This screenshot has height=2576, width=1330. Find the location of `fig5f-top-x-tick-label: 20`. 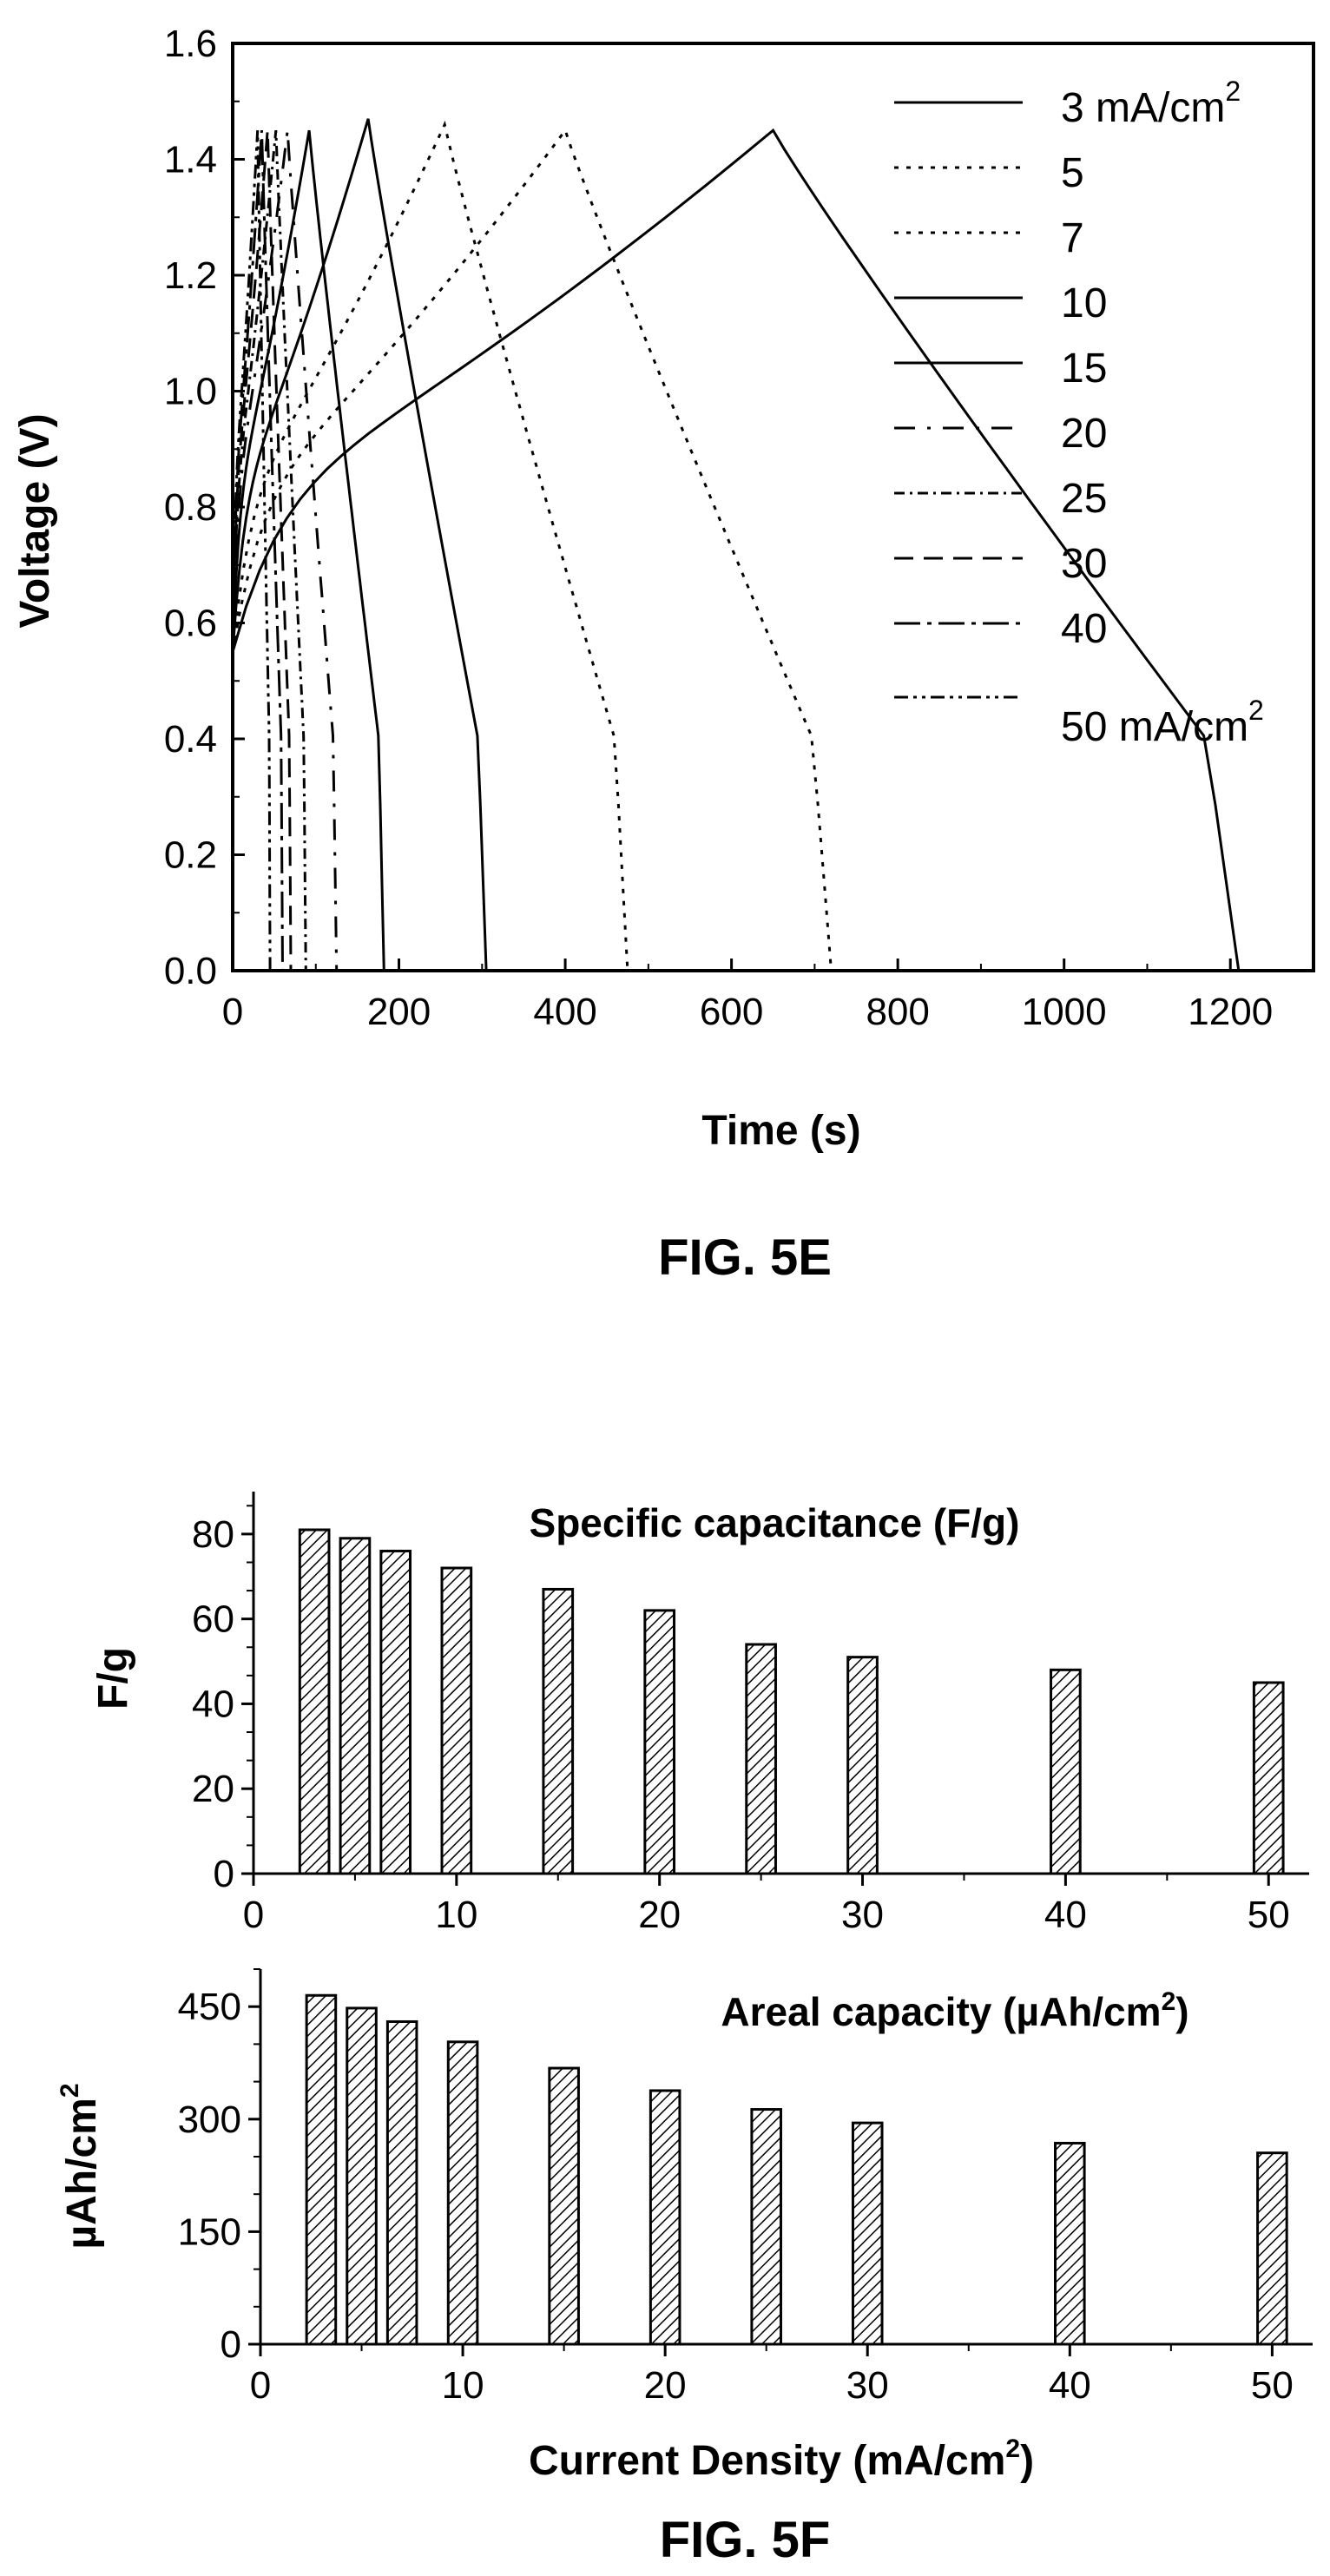

fig5f-top-x-tick-label: 20 is located at coordinates (659, 1915).